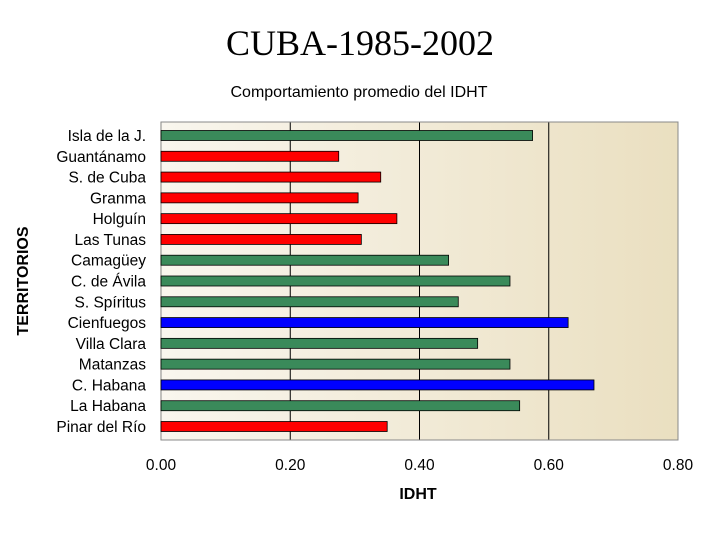 Image resolution: width=720 pixels, height=540 pixels. I want to click on y-tick-label: Las Tunas, so click(110, 240).